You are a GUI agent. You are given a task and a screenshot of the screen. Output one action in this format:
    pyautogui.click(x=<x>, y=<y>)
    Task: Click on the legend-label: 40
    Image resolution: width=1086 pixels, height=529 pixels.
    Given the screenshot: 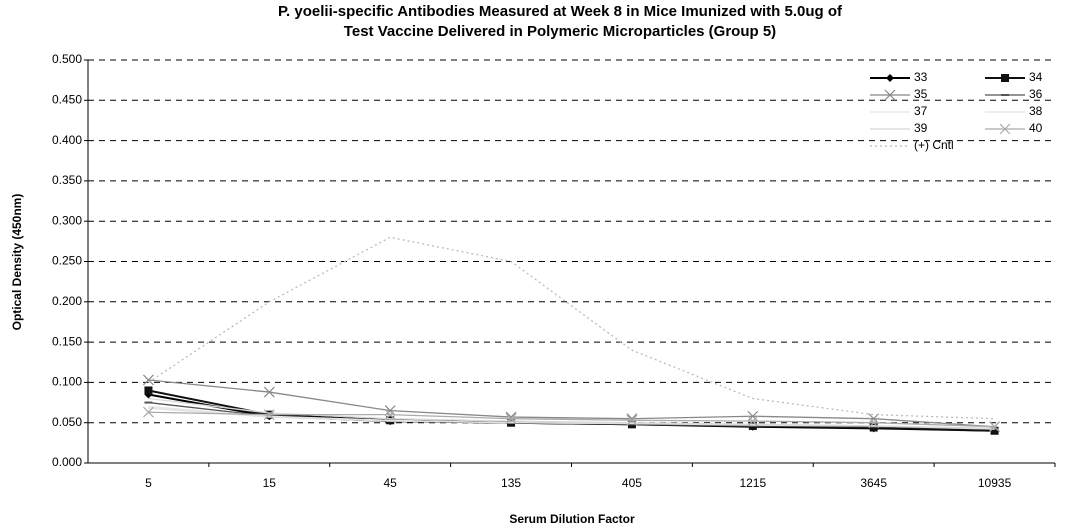 What is the action you would take?
    pyautogui.click(x=1036, y=128)
    